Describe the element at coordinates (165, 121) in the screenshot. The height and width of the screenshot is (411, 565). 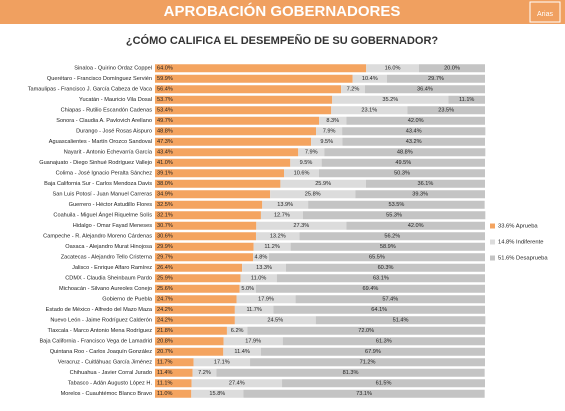
I see `value-label: 49.7%` at that location.